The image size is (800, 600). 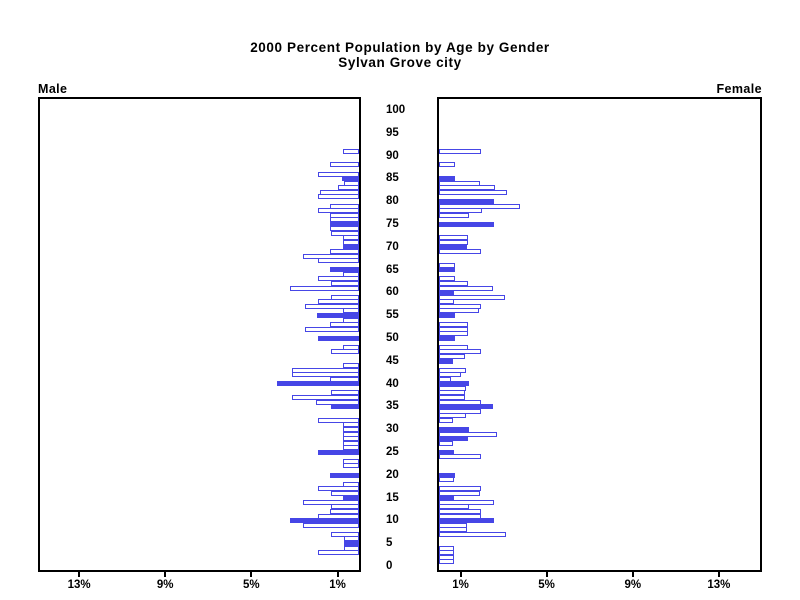 What do you see at coordinates (392, 178) in the screenshot?
I see `age-tick-label-85: 85` at bounding box center [392, 178].